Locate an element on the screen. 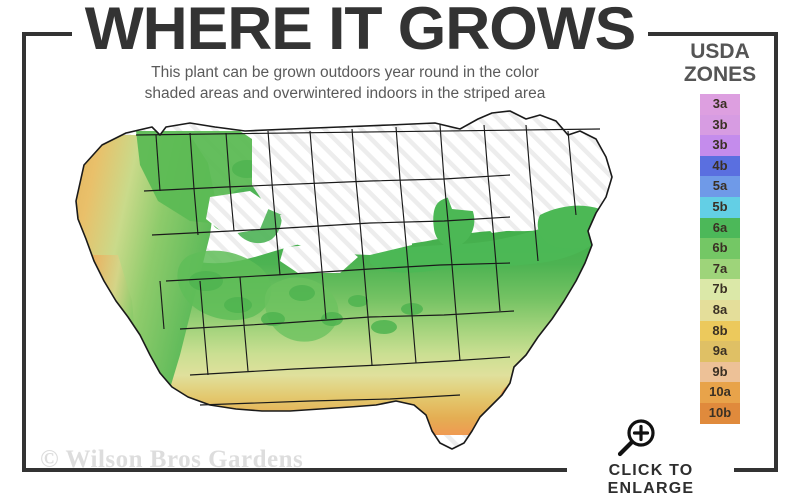  frame-border-bottom-right is located at coordinates (756, 470).